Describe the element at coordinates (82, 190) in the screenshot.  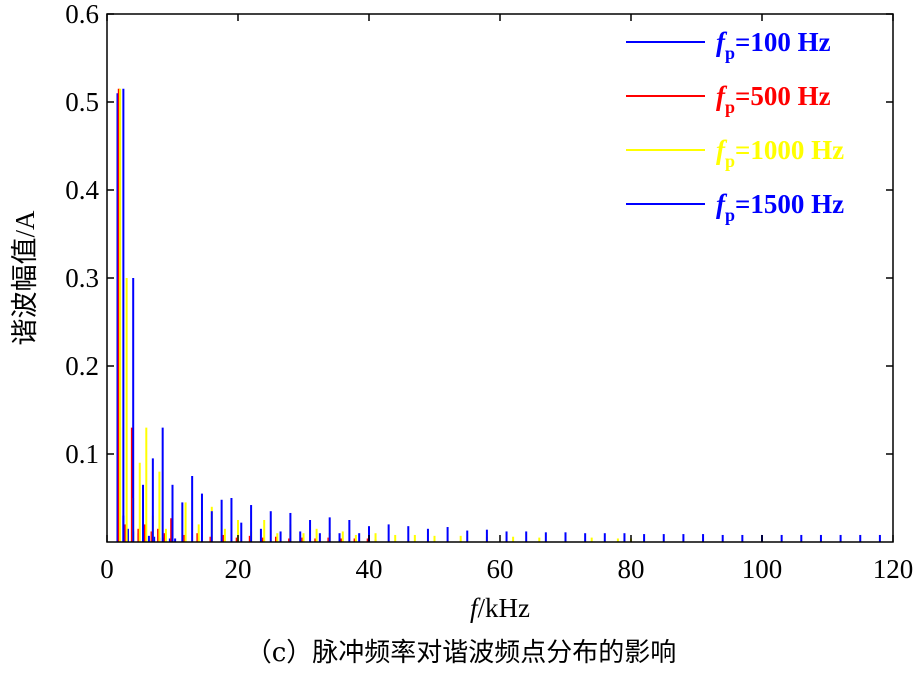
I see `y-tick-label-4: 0.4` at that location.